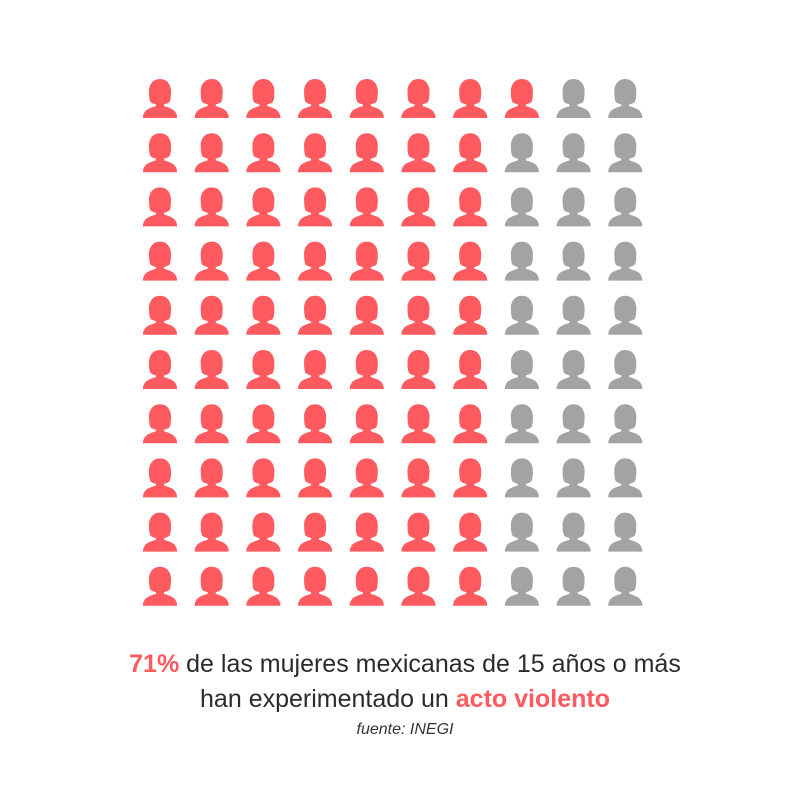 Image resolution: width=810 pixels, height=810 pixels. I want to click on caption-highlight: acto violento, so click(532, 699).